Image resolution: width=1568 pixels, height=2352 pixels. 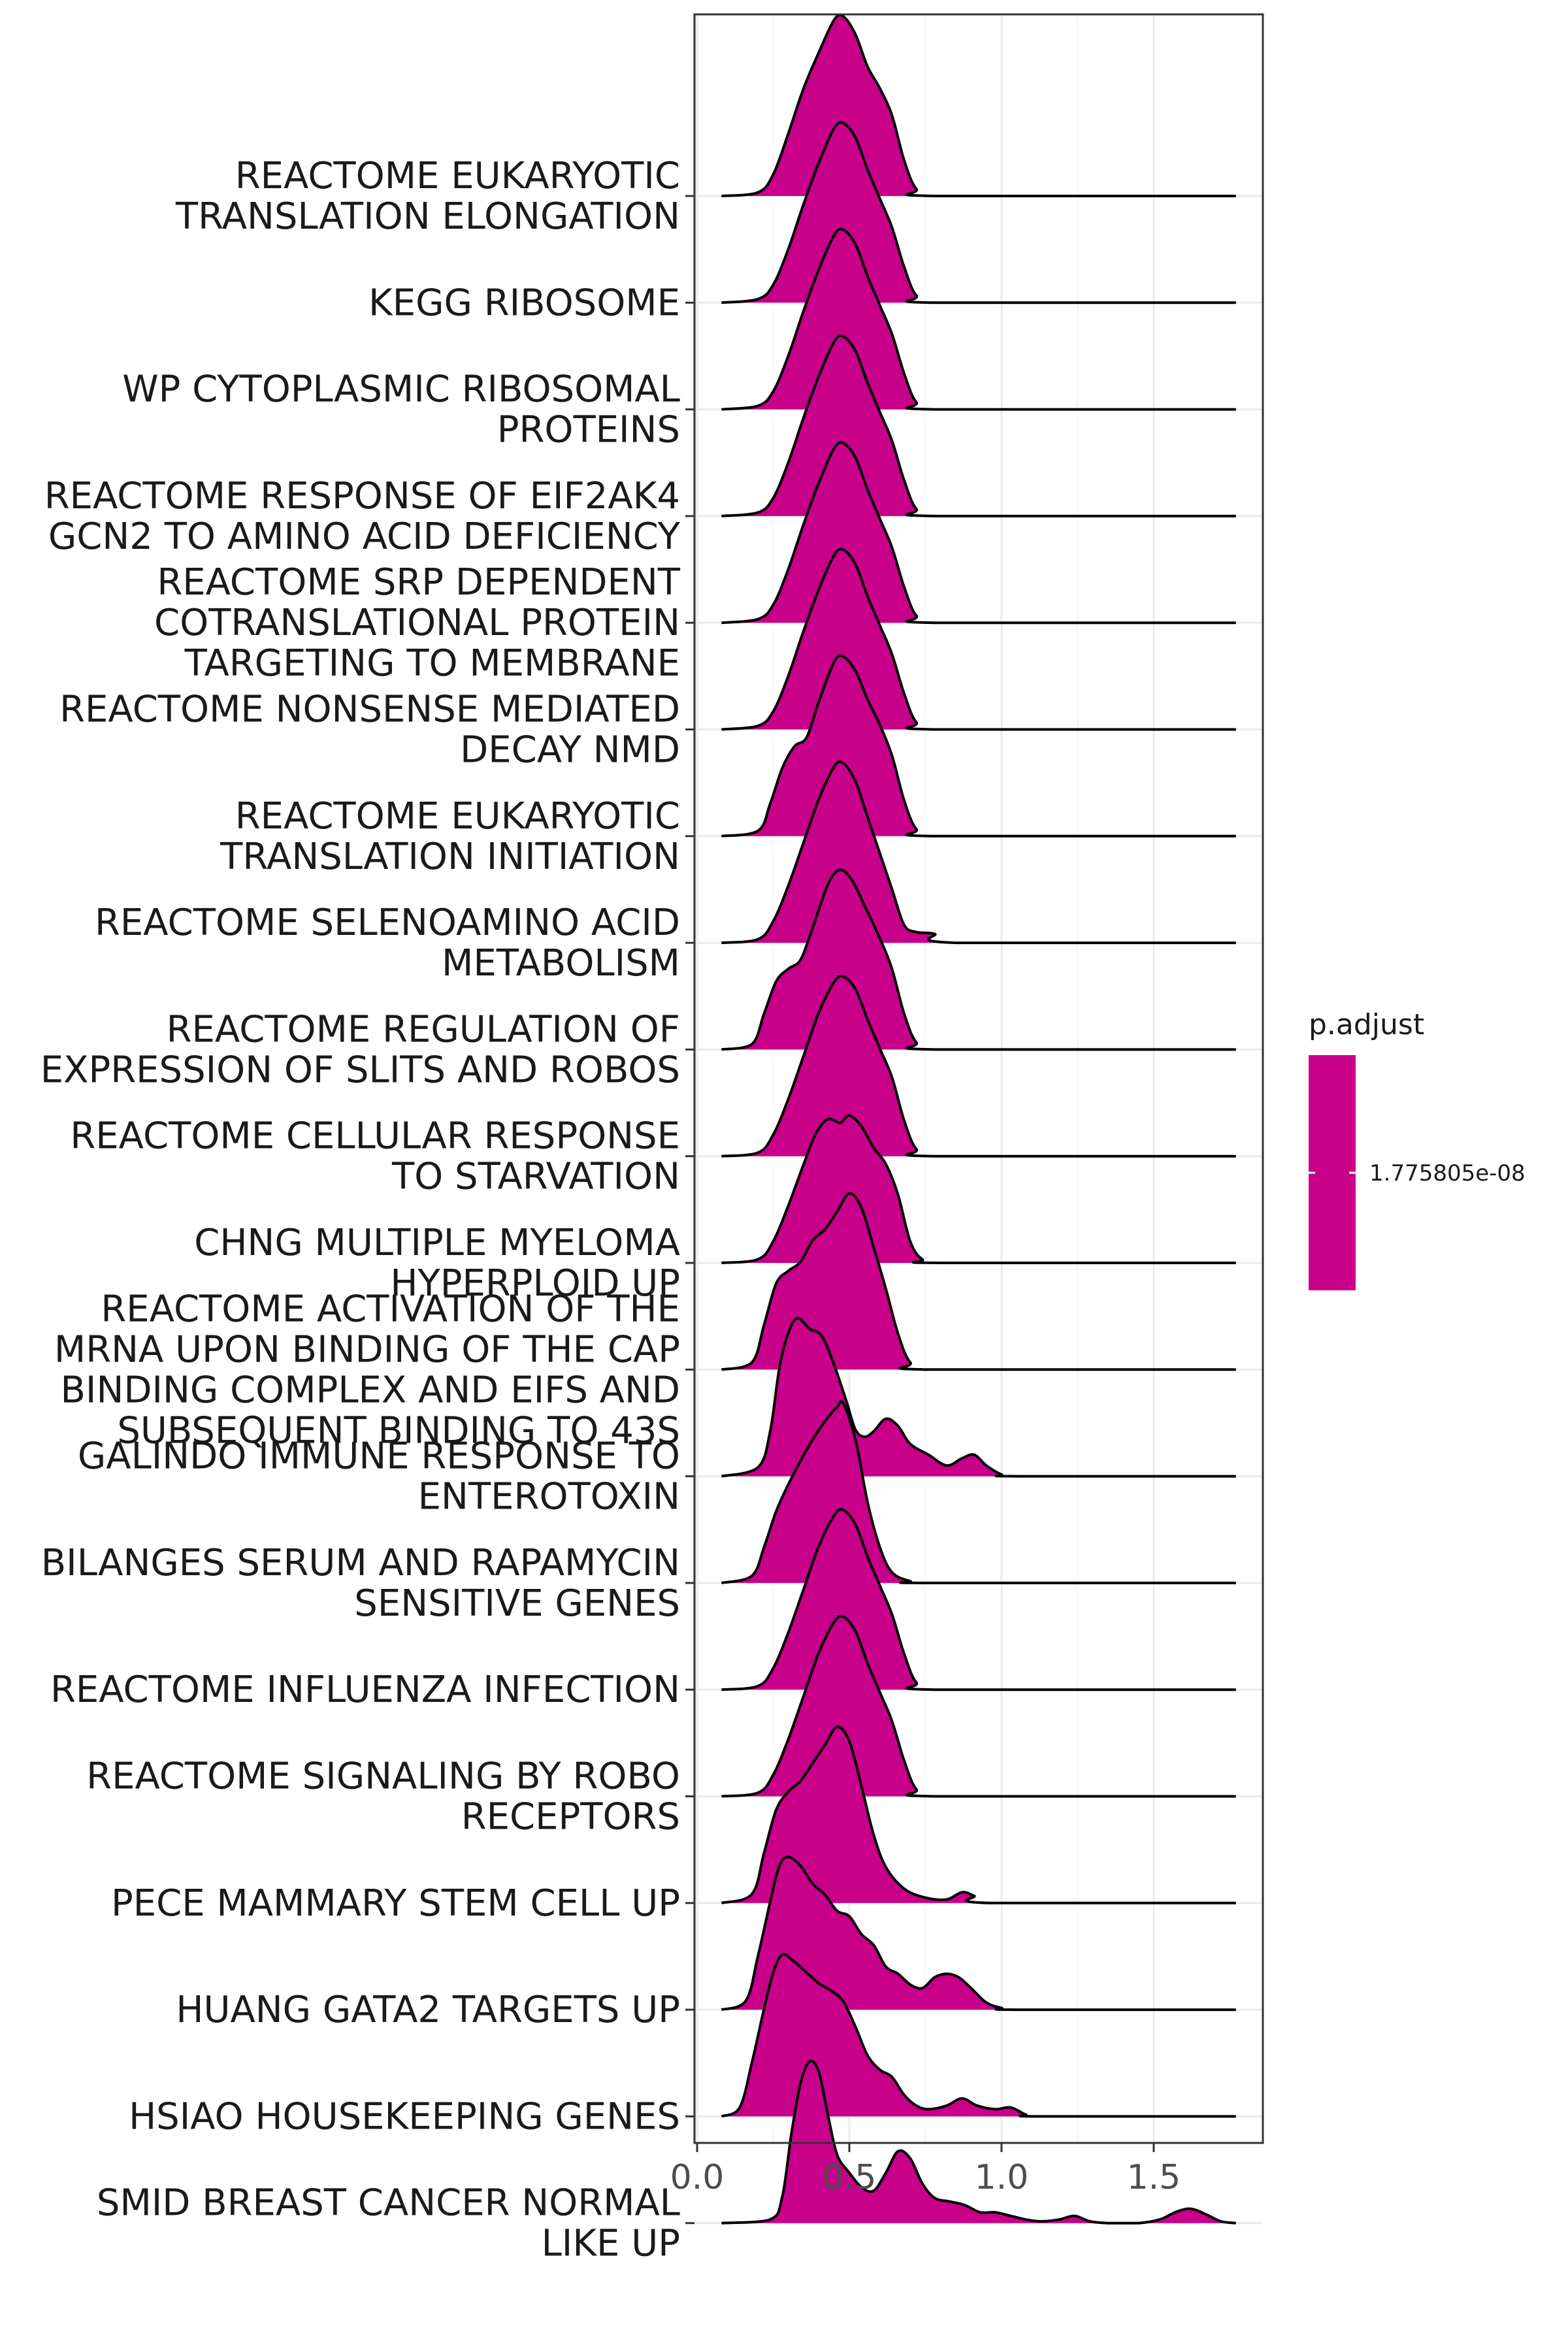 I want to click on y-label-8-1: EXPRESSION OF SLITS AND ROBOS, so click(x=360, y=1070).